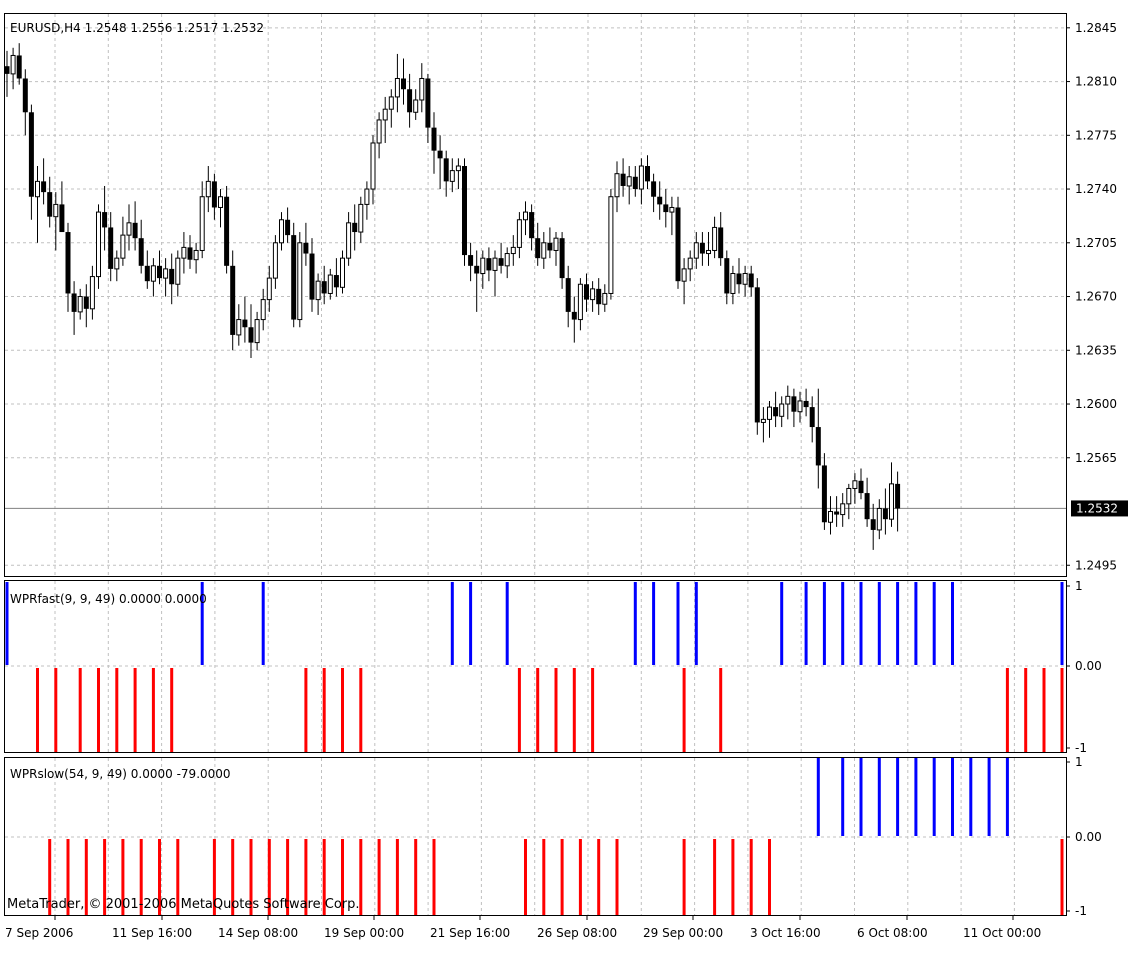 This screenshot has height=954, width=1145. Describe the element at coordinates (1096, 82) in the screenshot. I see `y-tick-label: 1.2810` at that location.